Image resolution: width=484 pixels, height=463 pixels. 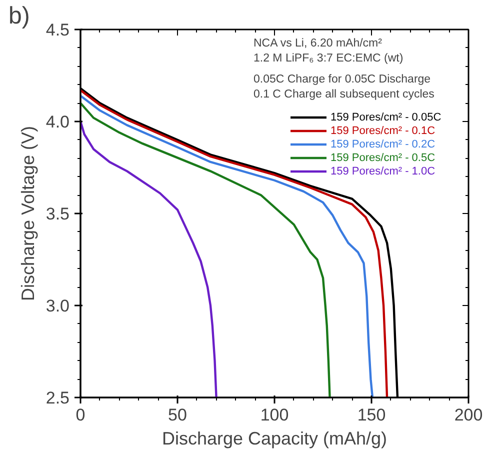 I want to click on x-tick-label: 0, so click(x=81, y=415).